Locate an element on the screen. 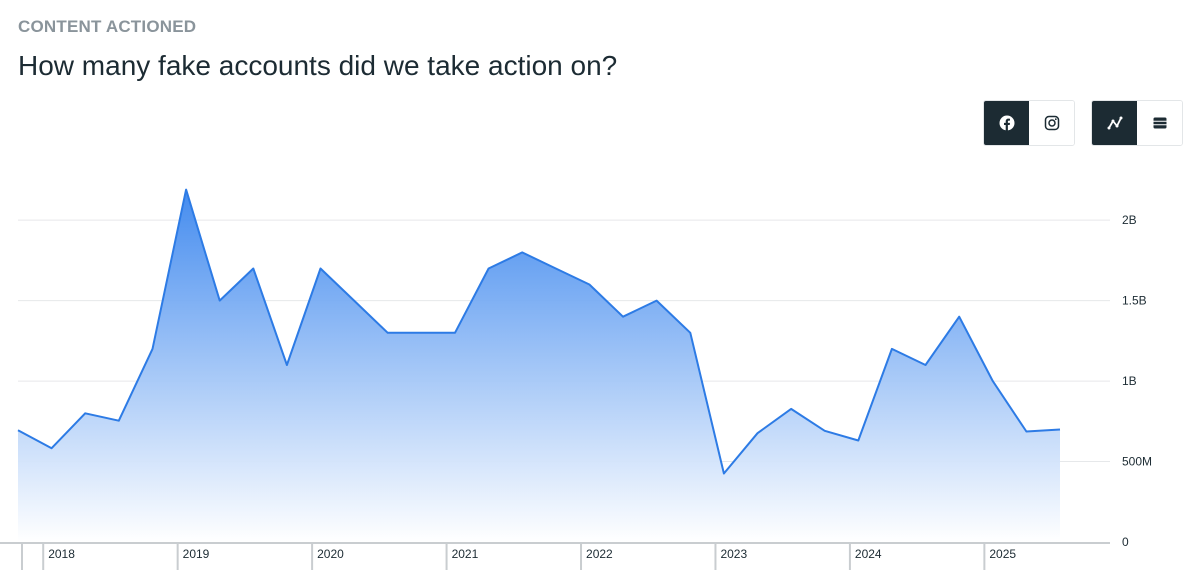 This screenshot has width=1200, height=578. y-tick-label: 1.5B is located at coordinates (1134, 301).